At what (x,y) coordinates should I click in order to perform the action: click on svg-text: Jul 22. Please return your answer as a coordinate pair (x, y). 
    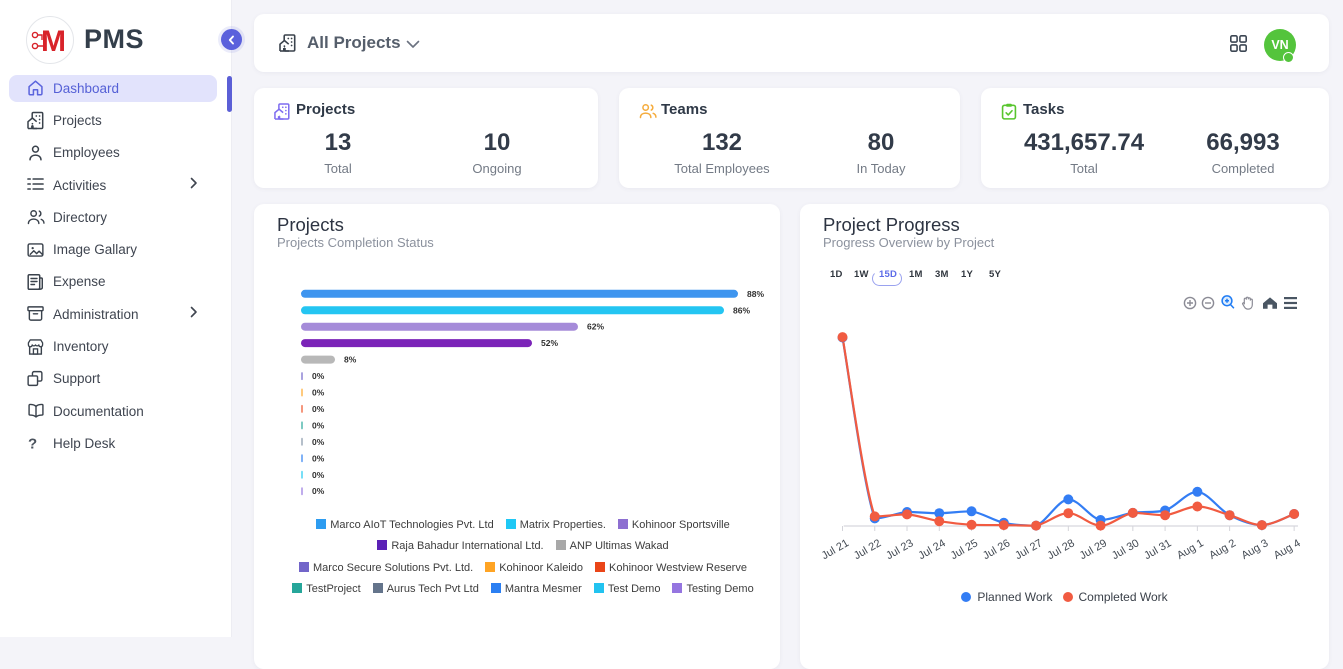
    Looking at the image, I should click on (867, 549).